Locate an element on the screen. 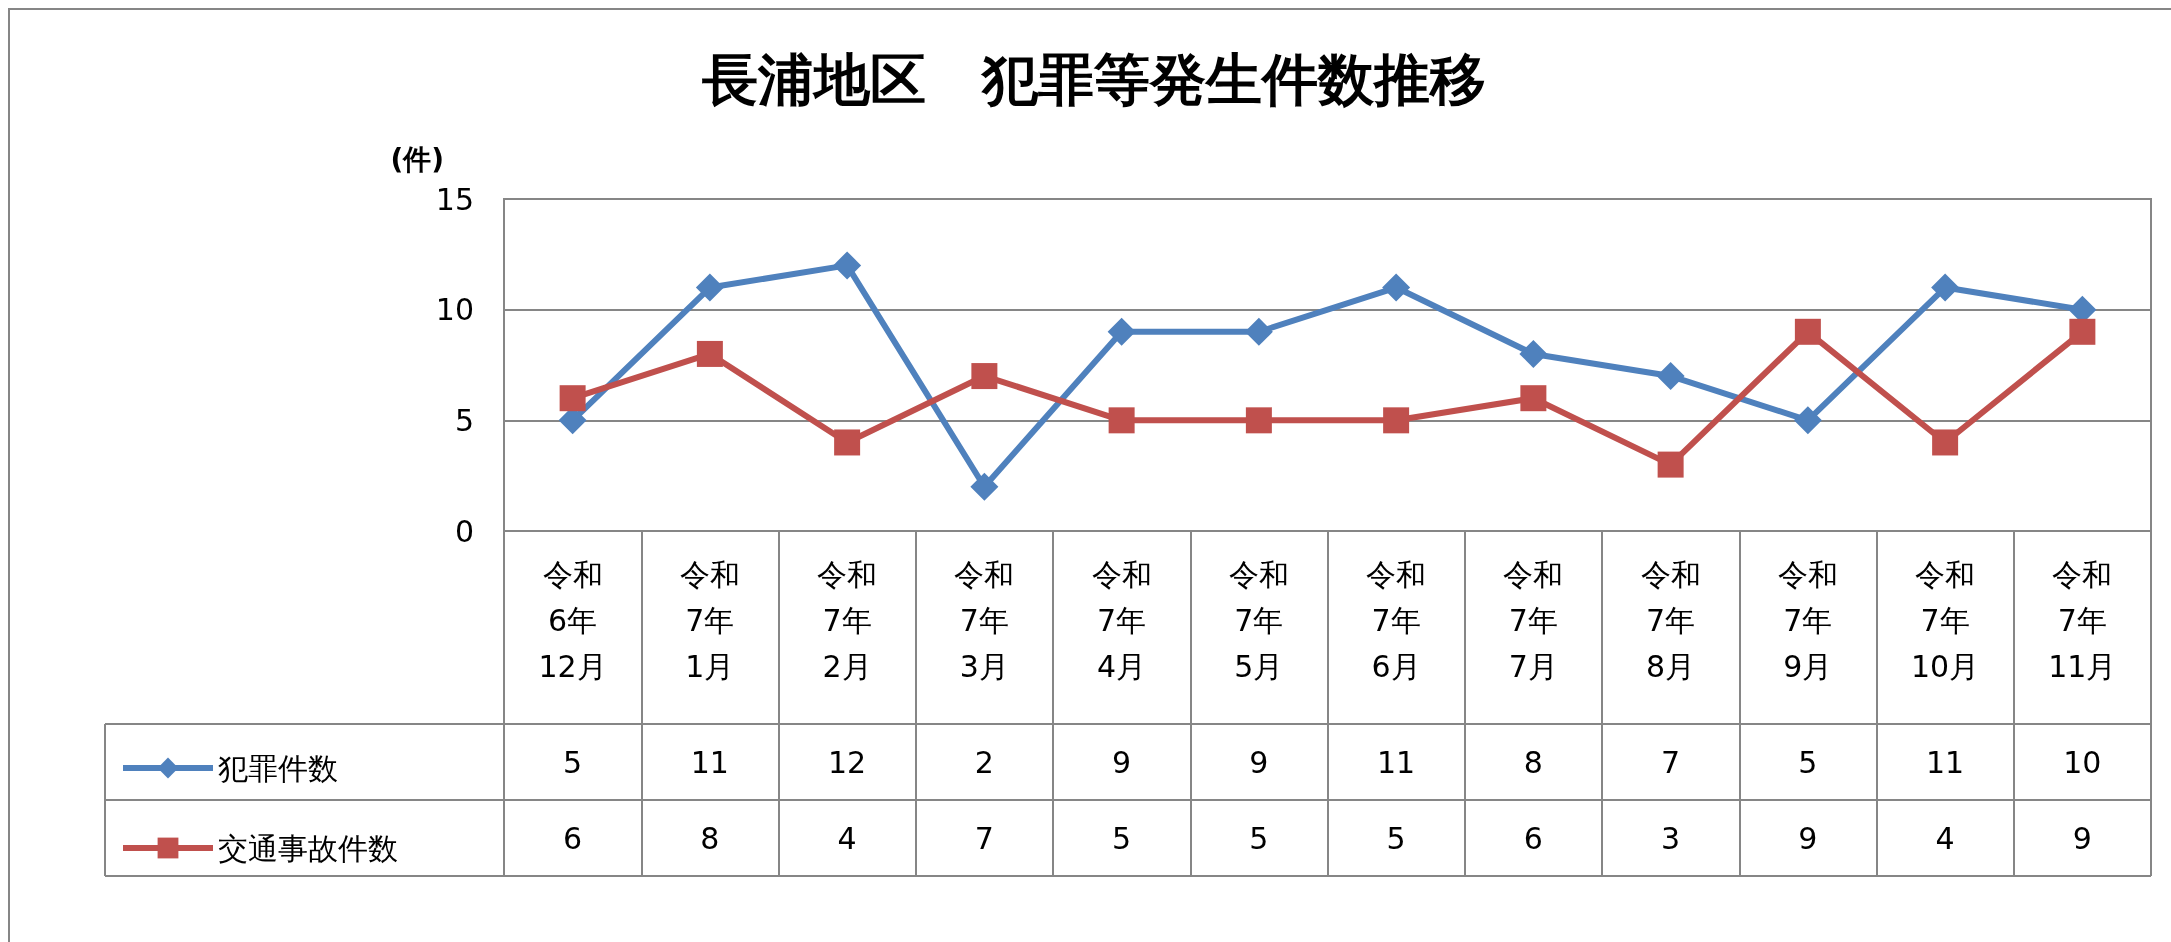 The image size is (2171, 942). data-label: 12 is located at coordinates (847, 762).